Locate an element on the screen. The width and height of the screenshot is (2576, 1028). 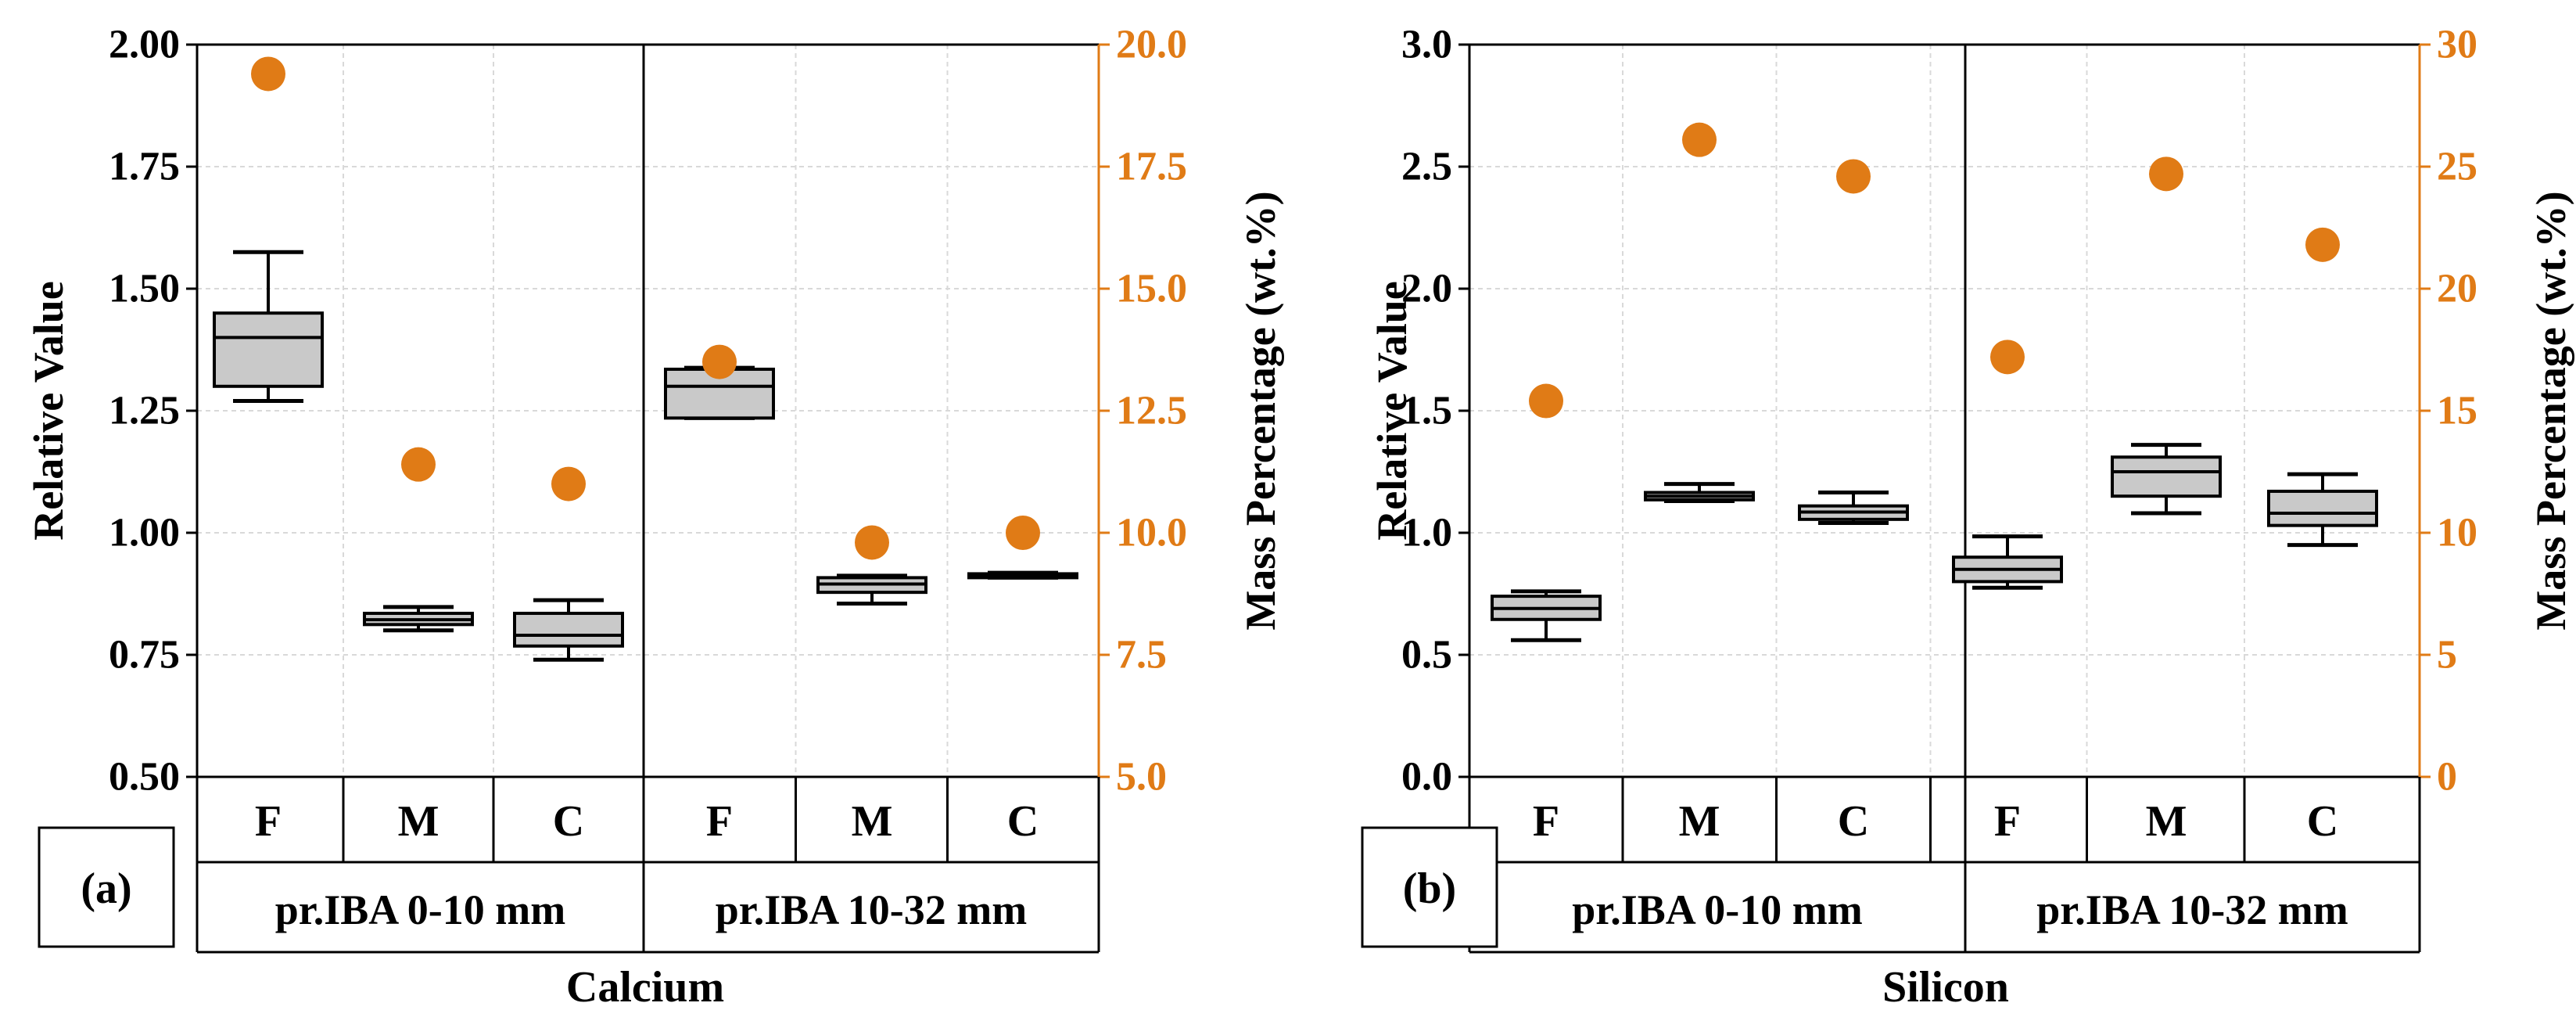
y-tick-label: 3.0 is located at coordinates (1426, 45).